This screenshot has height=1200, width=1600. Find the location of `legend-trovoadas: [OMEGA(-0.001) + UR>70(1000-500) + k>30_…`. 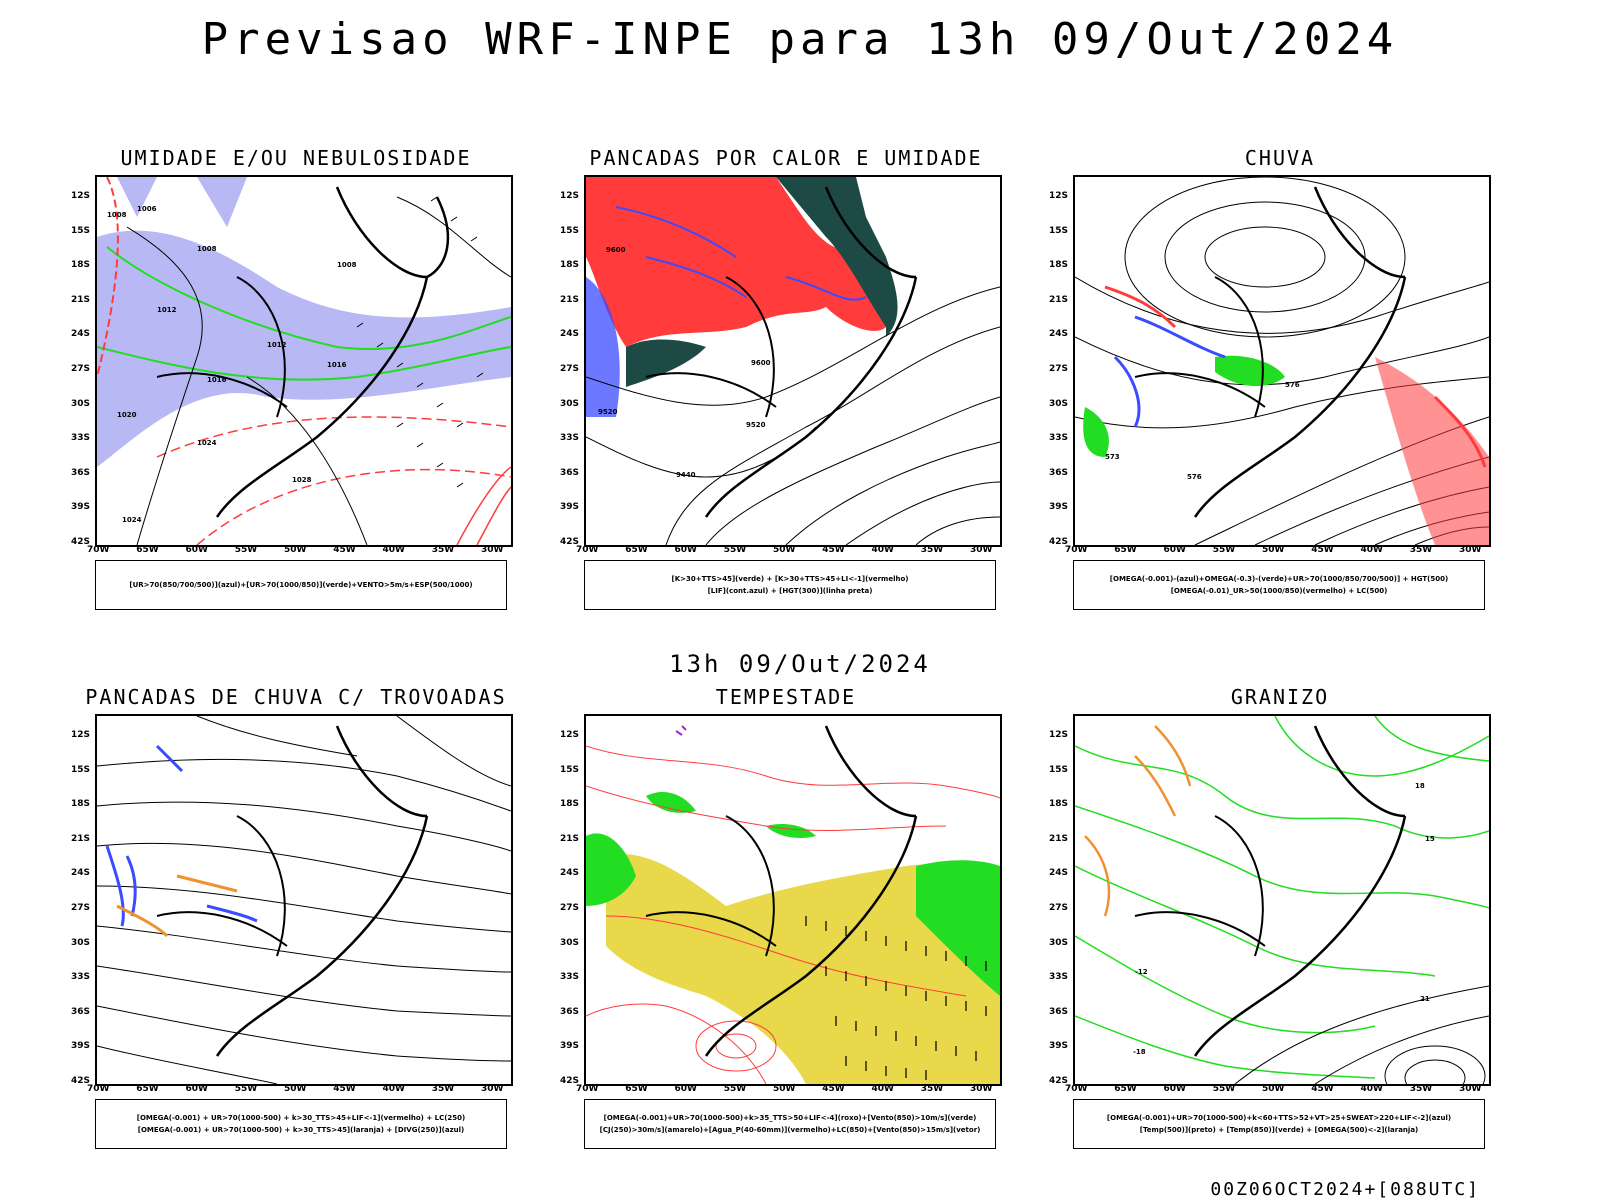

legend-trovoadas: [OMEGA(-0.001) + UR>70(1000-500) + k>30_… is located at coordinates (301, 1124).